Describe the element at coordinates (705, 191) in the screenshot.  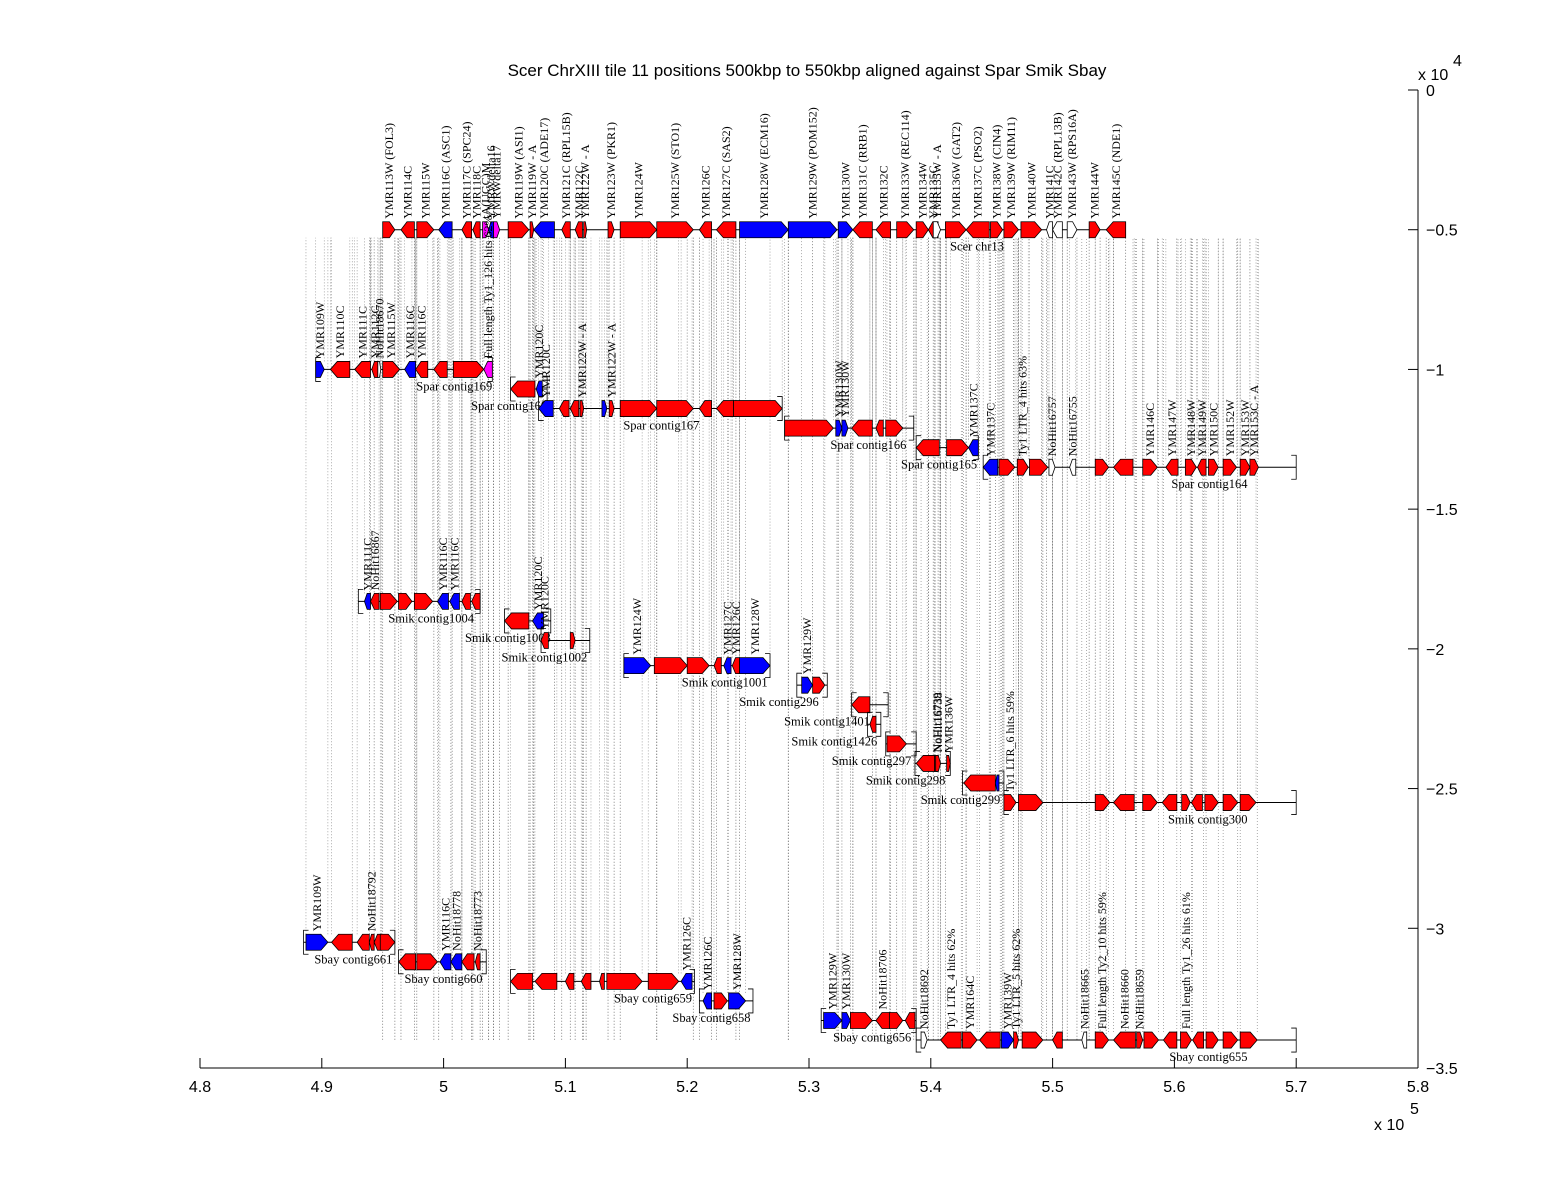
I see `gene-label: YMR126C` at that location.